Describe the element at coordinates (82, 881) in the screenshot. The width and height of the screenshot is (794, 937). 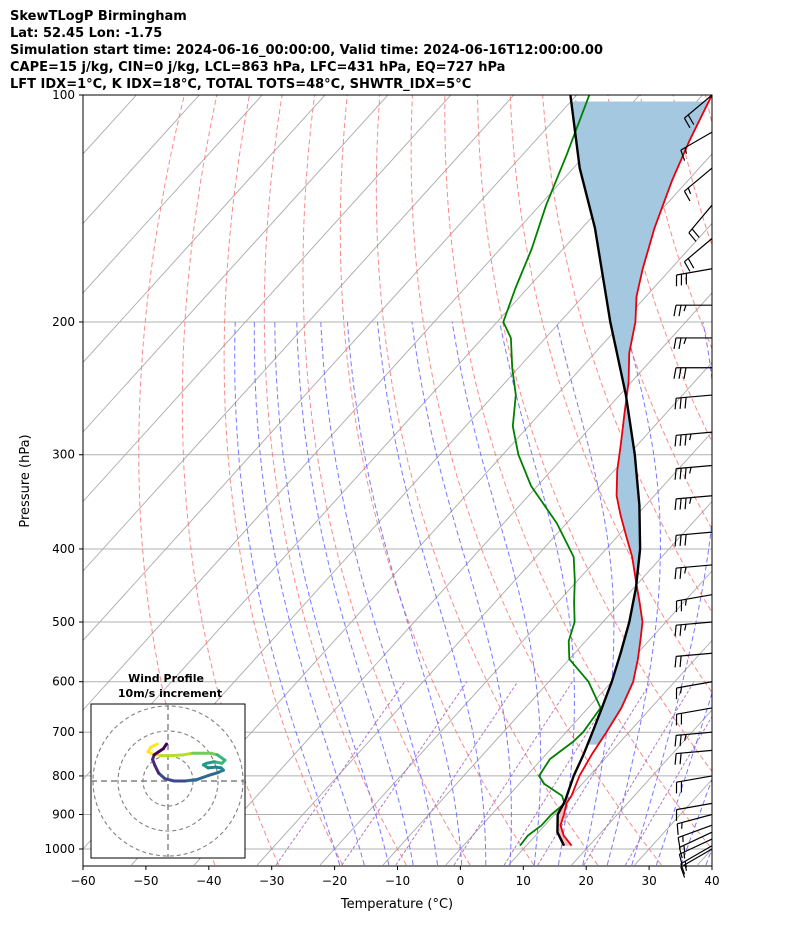
I see `x-tick-label: −60` at that location.